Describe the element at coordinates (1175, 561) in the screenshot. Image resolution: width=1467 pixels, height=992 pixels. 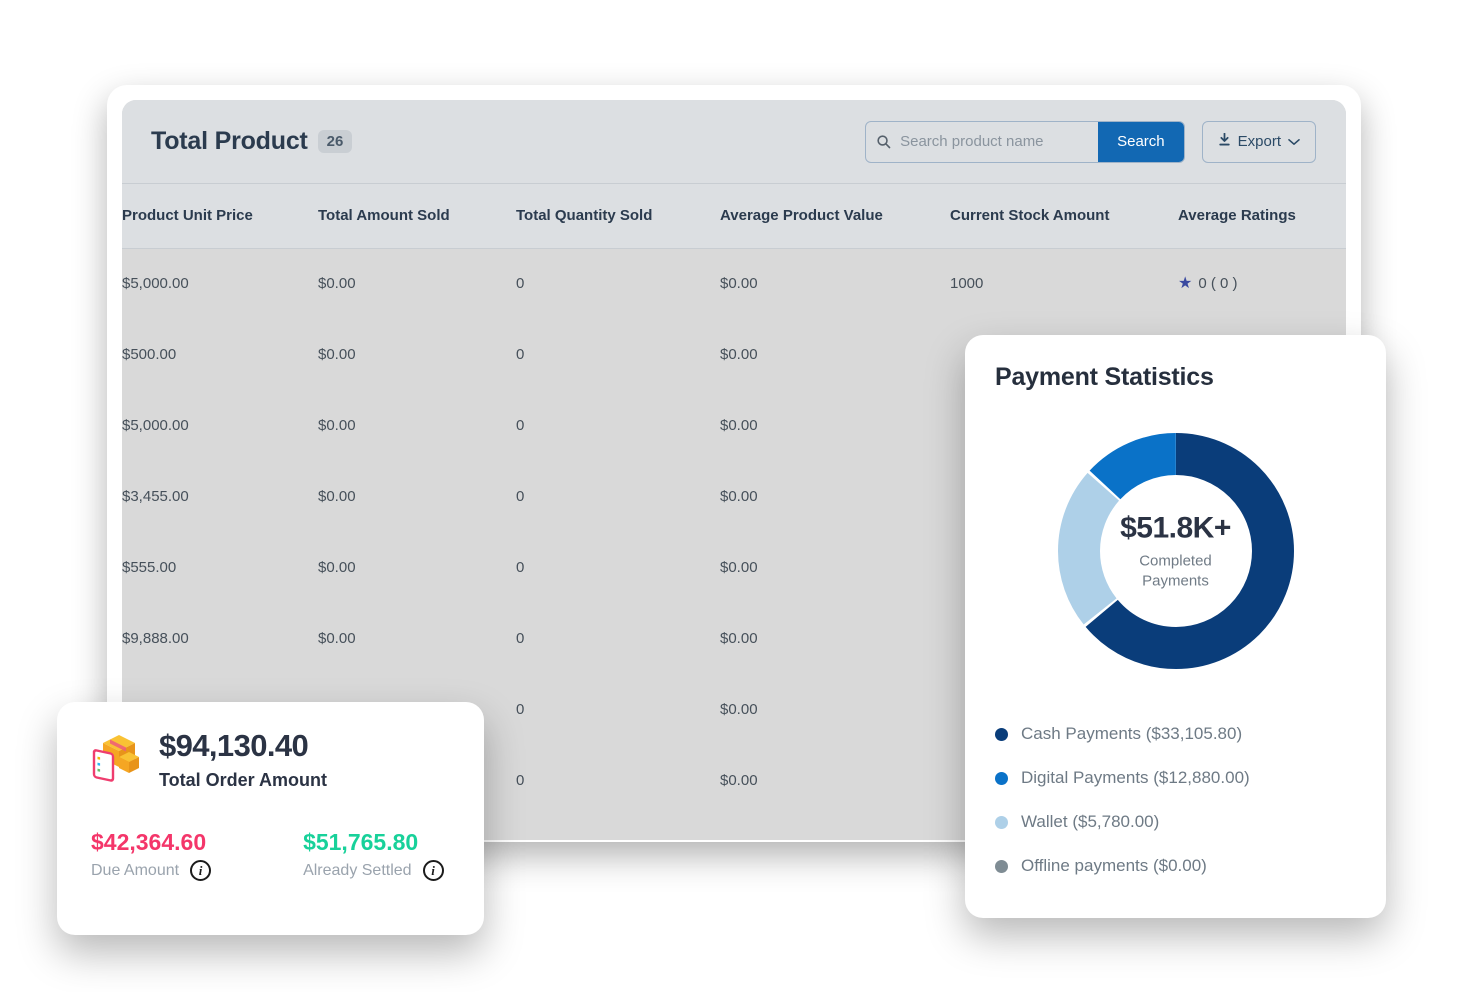
I see `donut-sublabel-line1: Completed` at that location.